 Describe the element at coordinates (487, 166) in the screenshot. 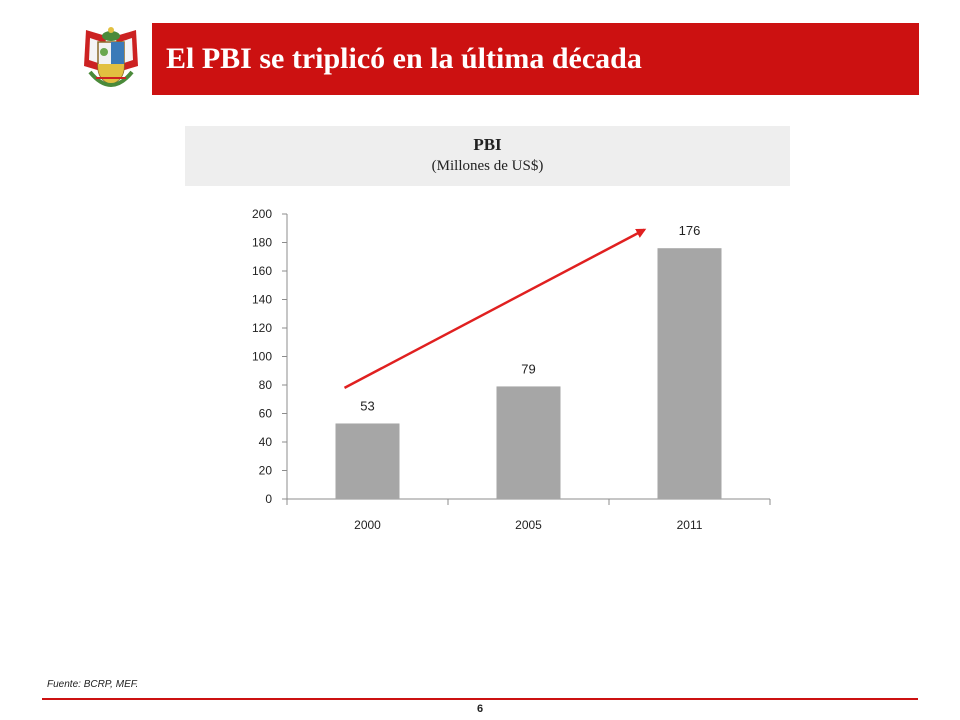

I see `chart-subtitle: (Millones de US$)` at that location.